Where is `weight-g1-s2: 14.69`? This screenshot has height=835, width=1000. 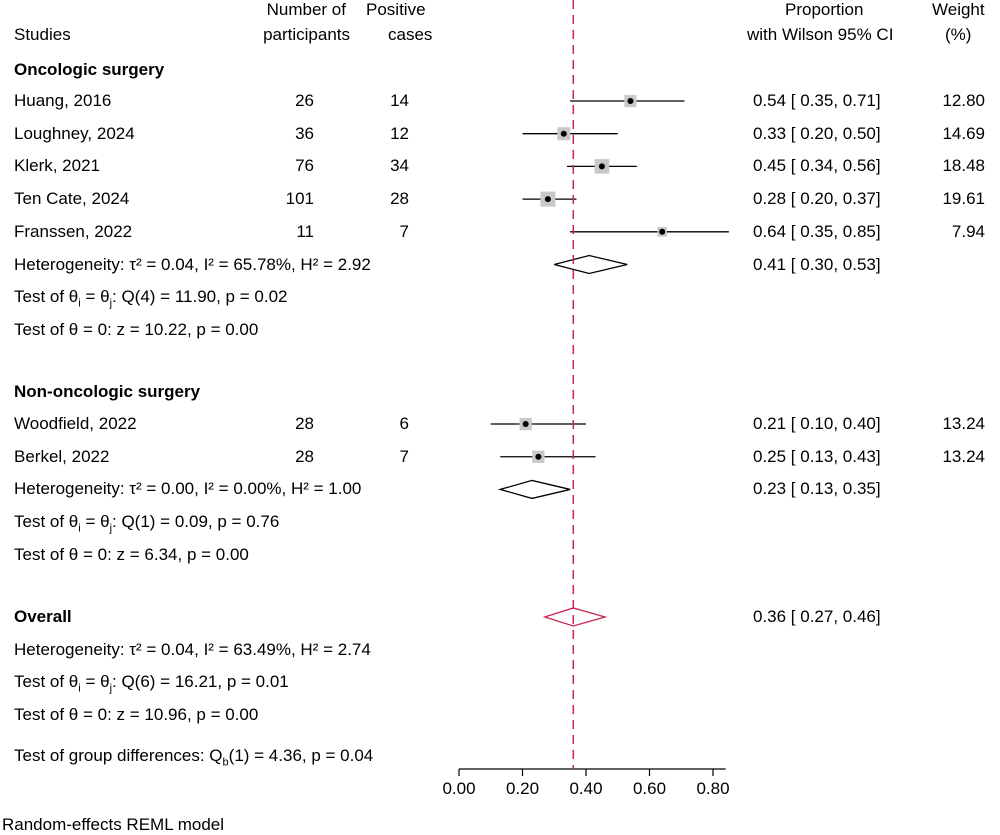 weight-g1-s2: 14.69 is located at coordinates (963, 133).